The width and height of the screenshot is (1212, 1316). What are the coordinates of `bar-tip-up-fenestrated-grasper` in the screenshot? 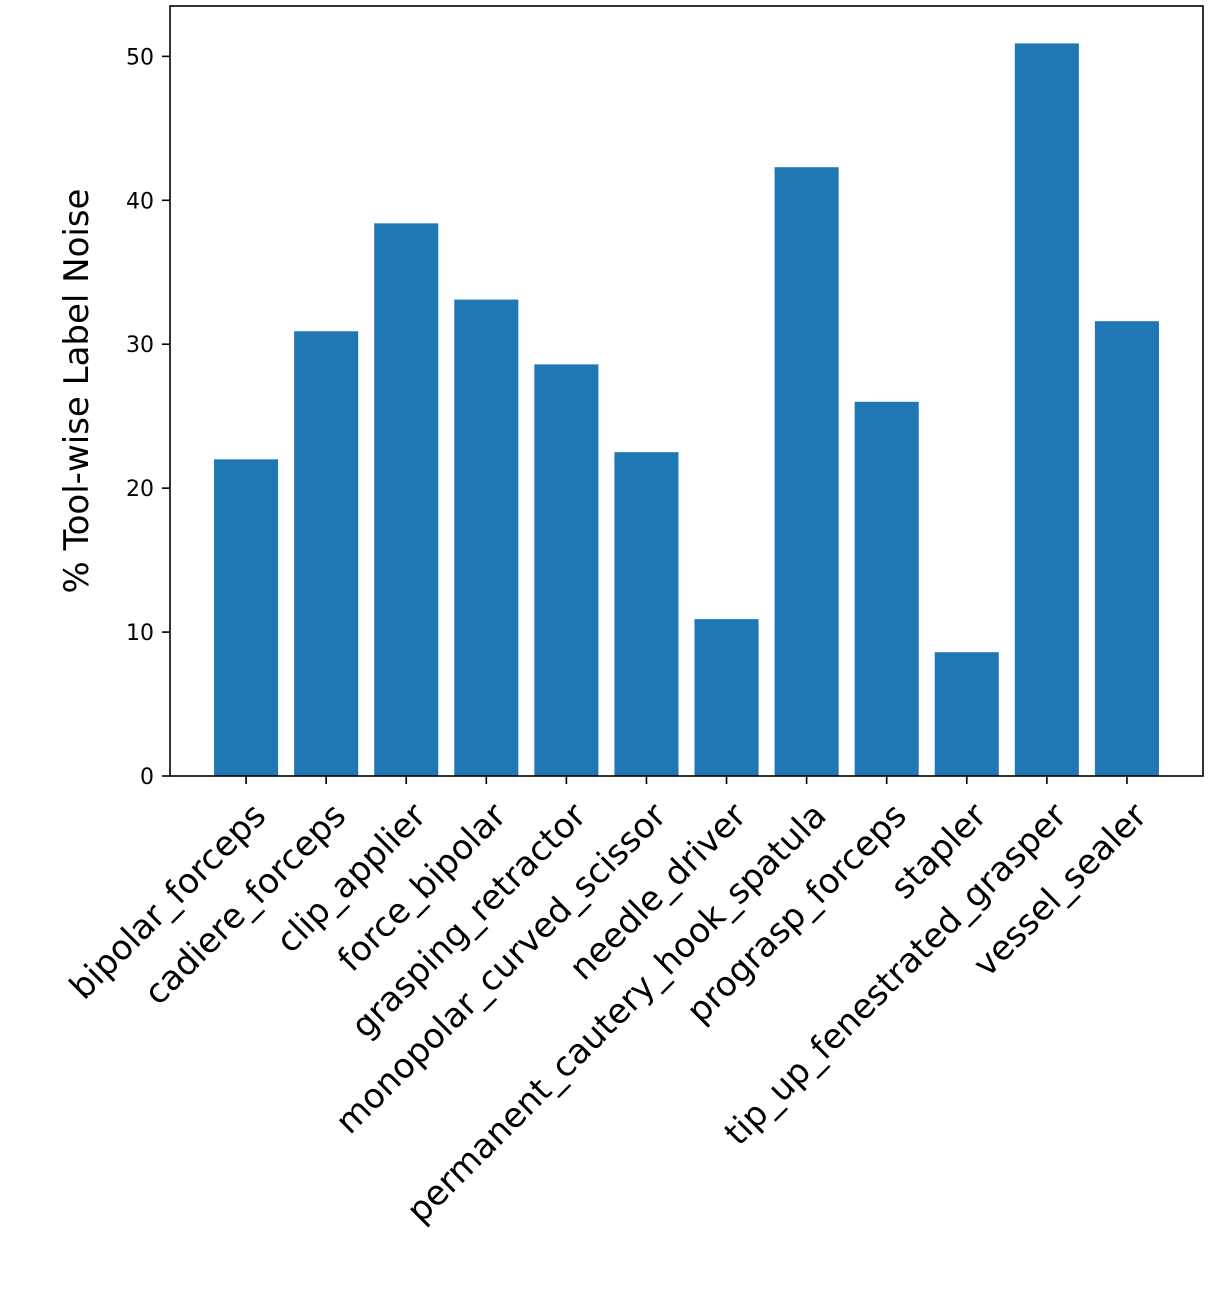 It's located at (1046, 410).